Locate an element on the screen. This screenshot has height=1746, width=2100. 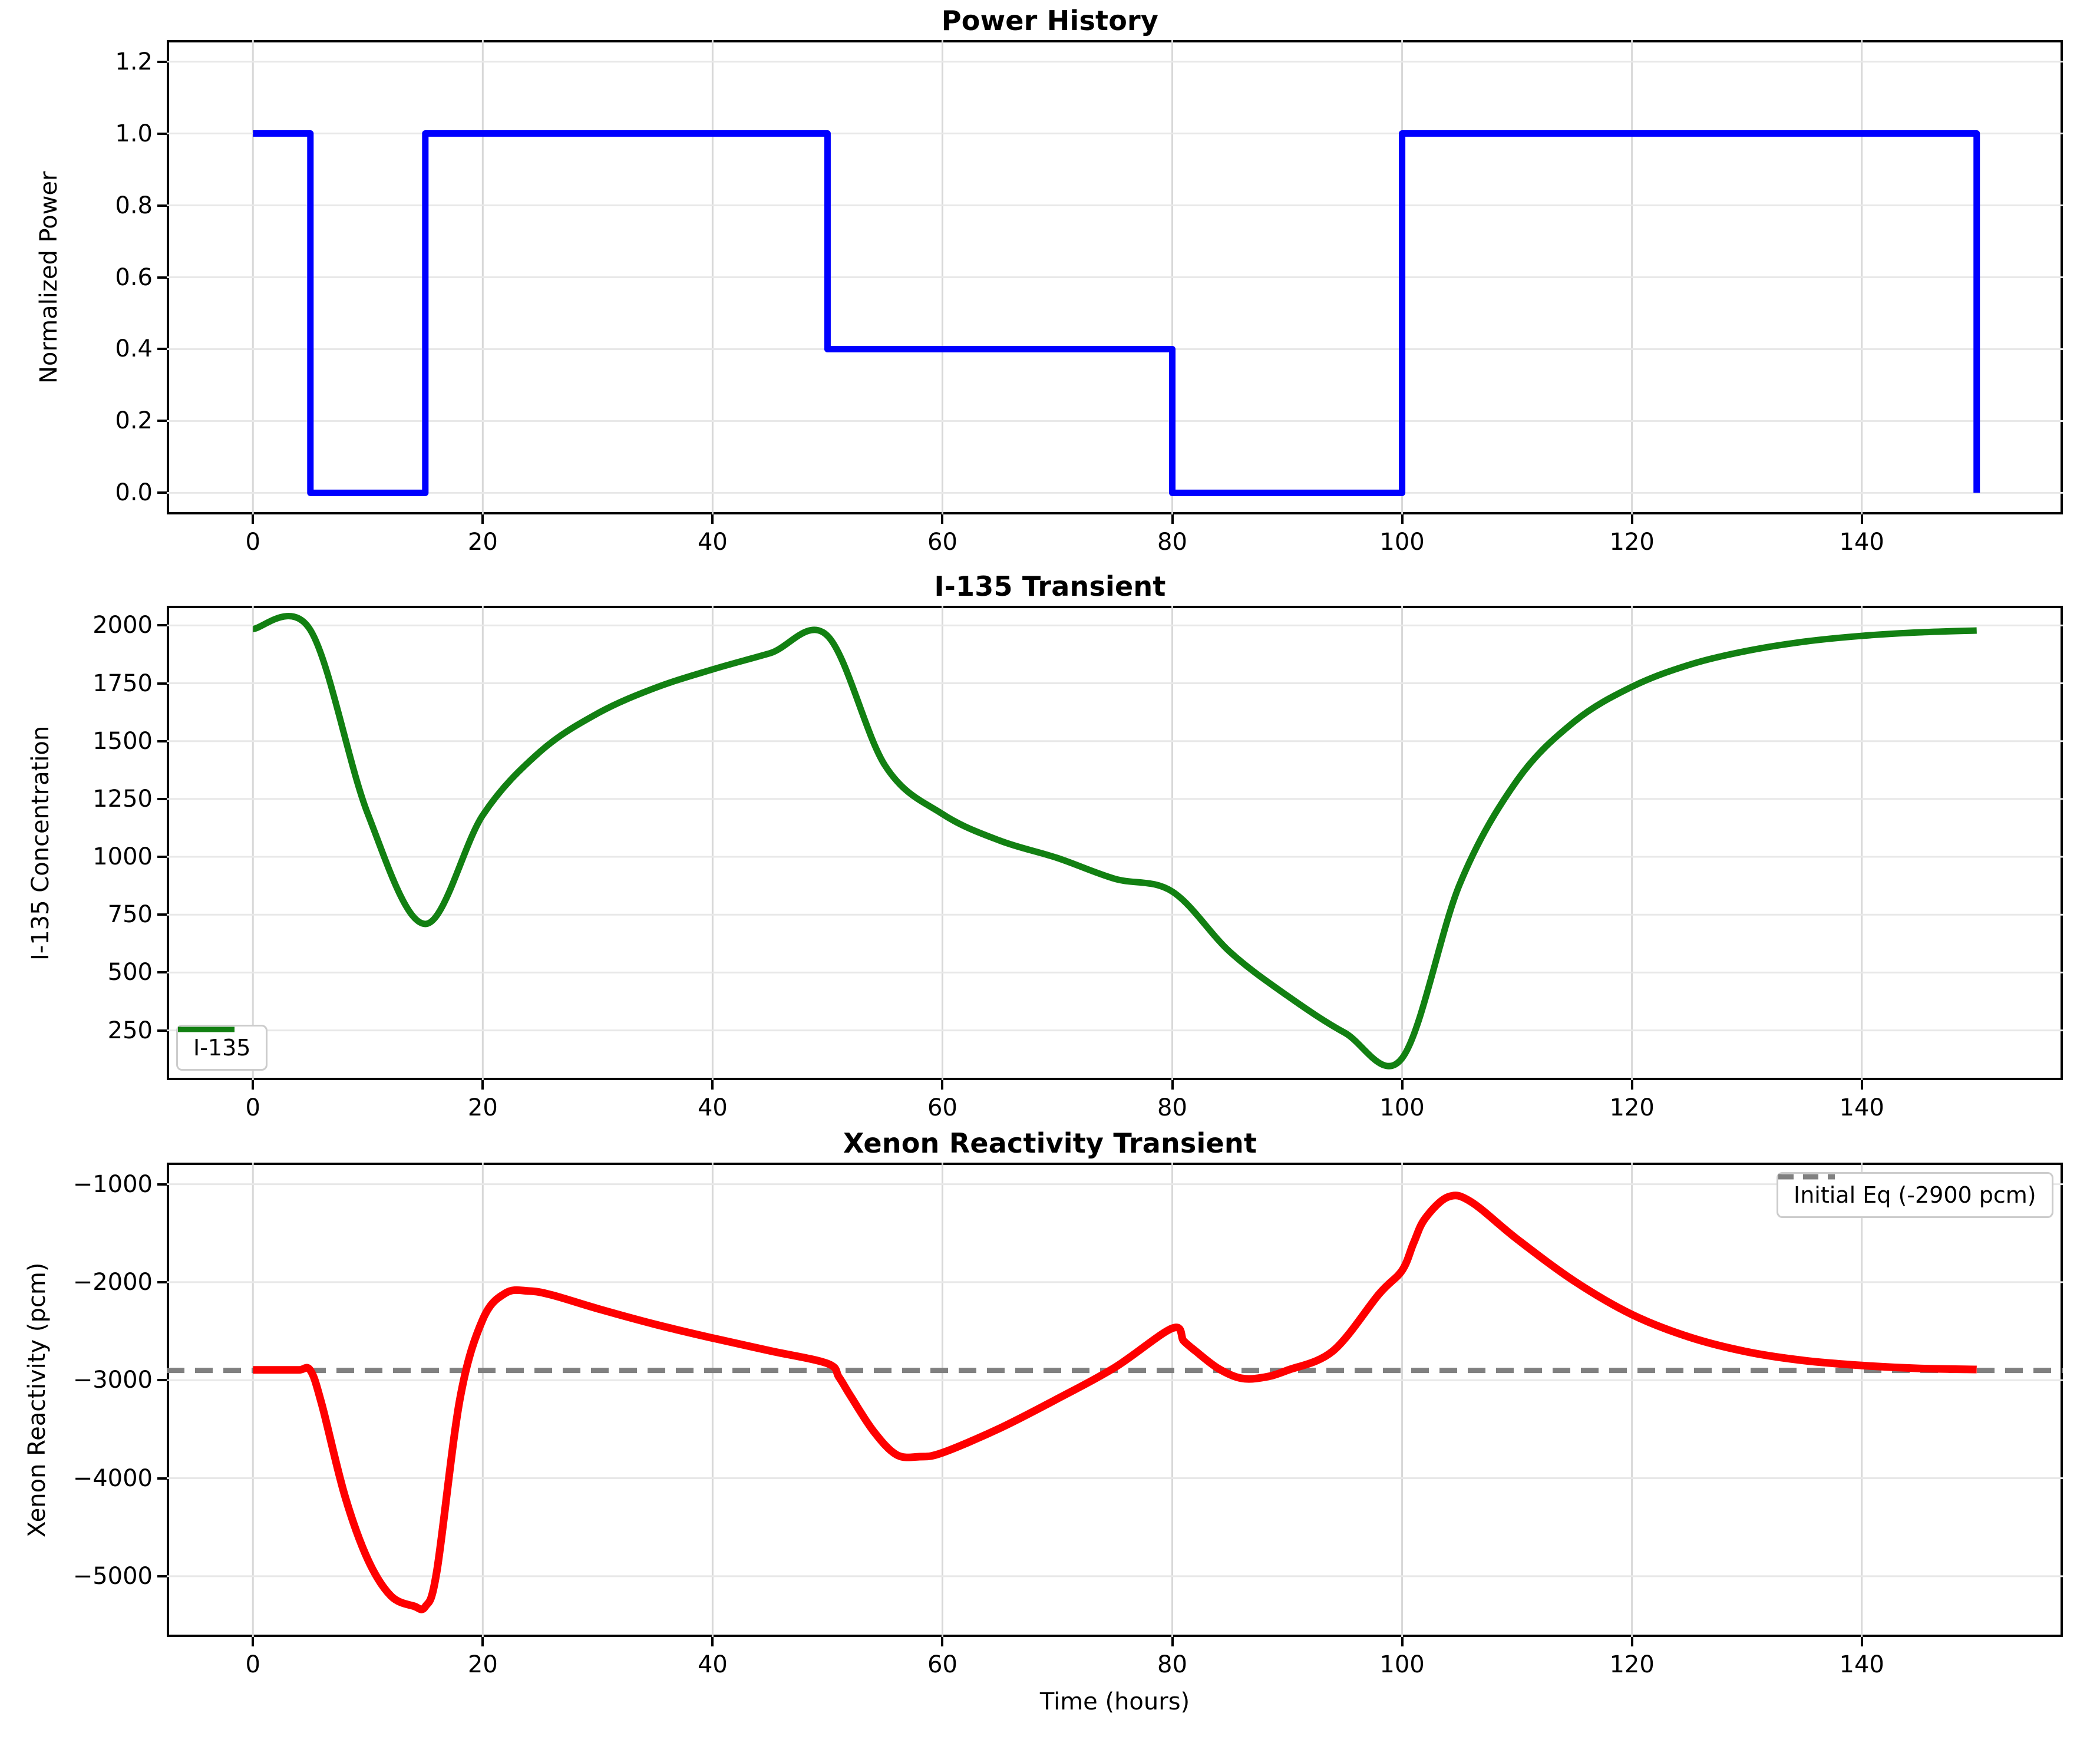
y-tick-label: 0.4 is located at coordinates (134, 349).